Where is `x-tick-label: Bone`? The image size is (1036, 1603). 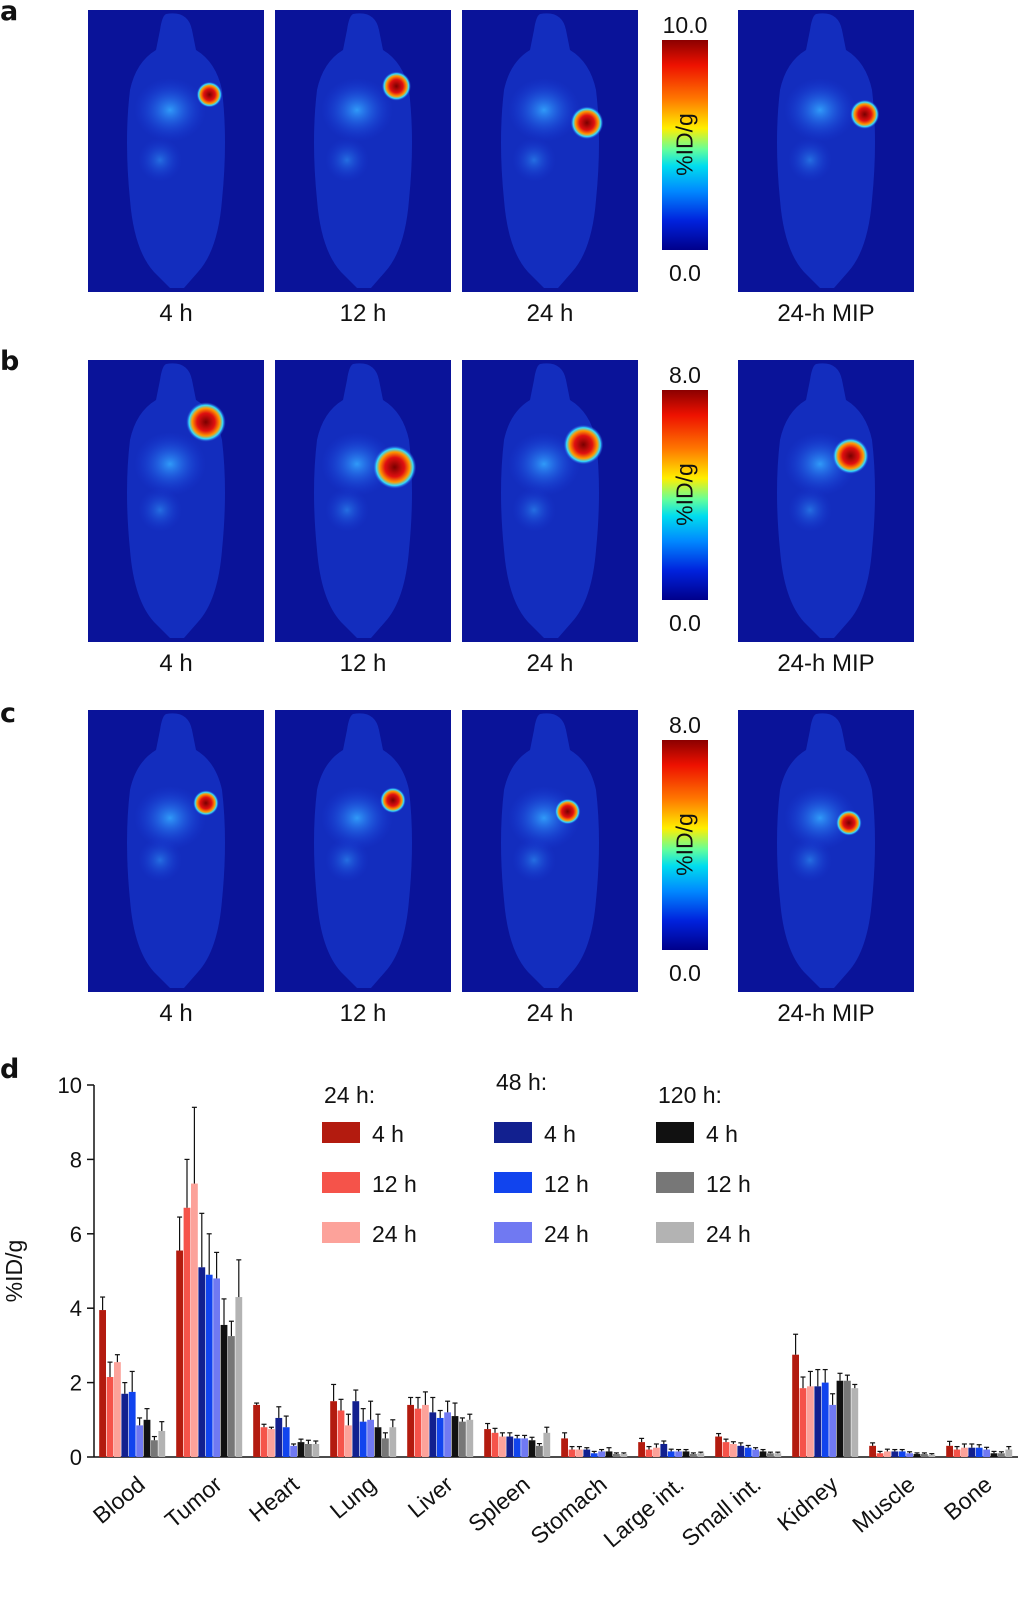
x-tick-label: Bone is located at coordinates (968, 1498).